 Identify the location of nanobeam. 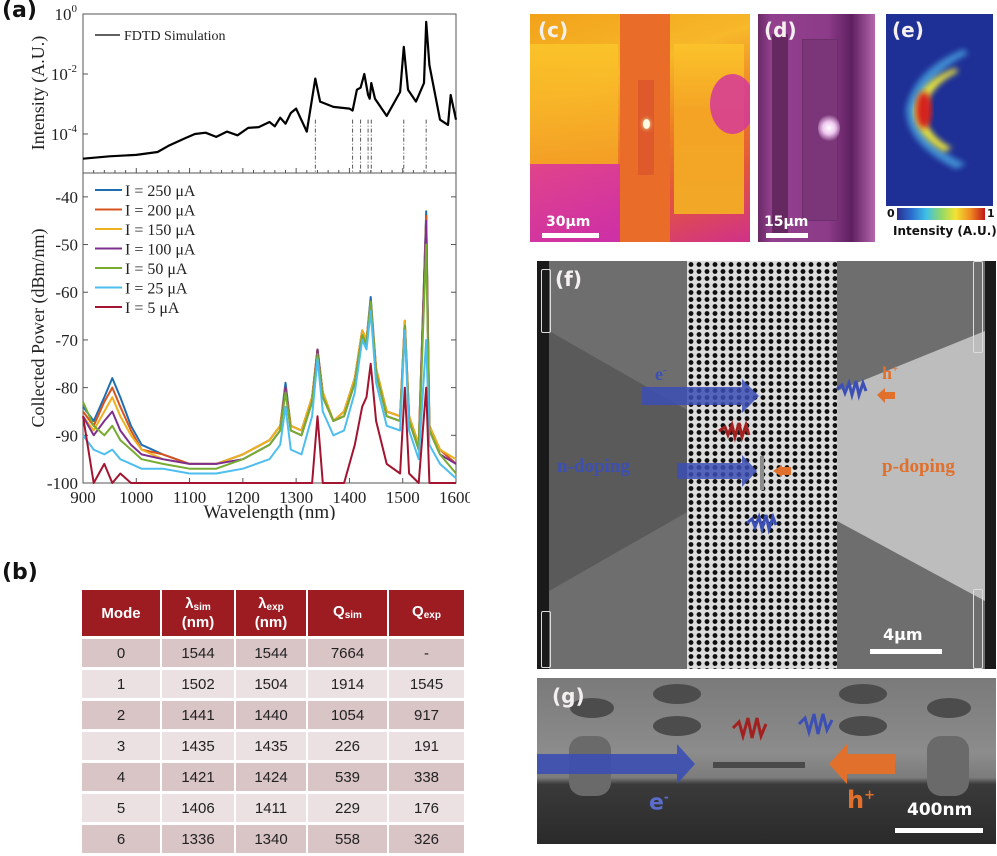
(759, 765).